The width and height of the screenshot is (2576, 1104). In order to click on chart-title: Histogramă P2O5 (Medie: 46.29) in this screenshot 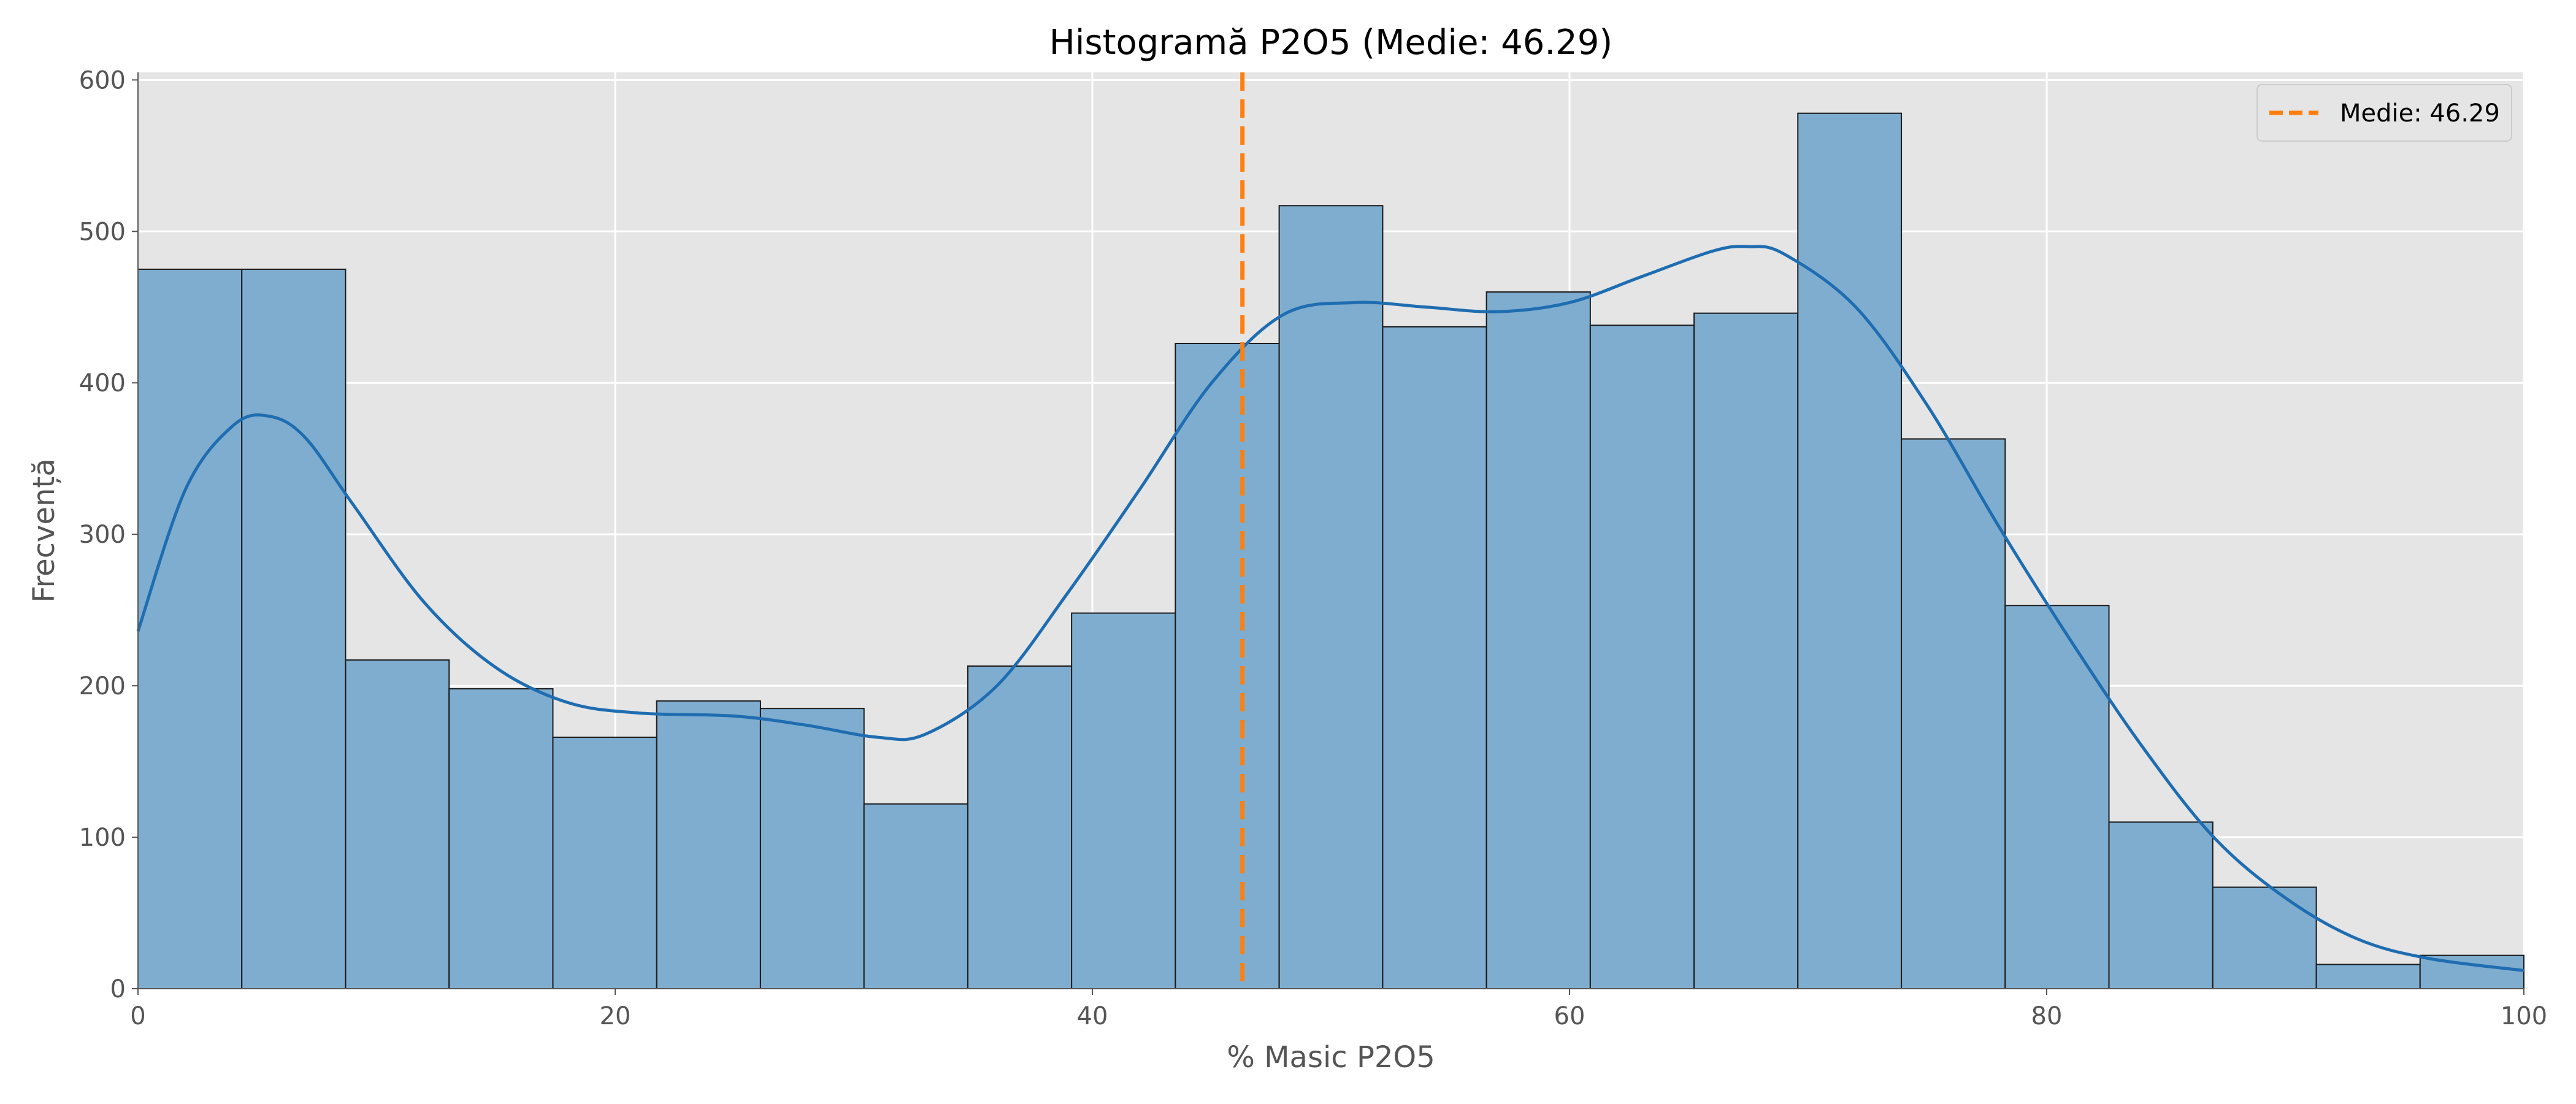, I will do `click(1331, 43)`.